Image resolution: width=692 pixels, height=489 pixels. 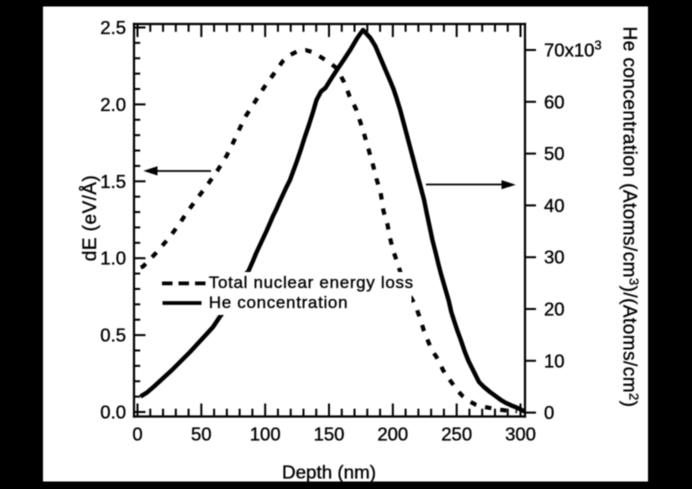 I want to click on svg-text: 1.5, so click(x=113, y=181).